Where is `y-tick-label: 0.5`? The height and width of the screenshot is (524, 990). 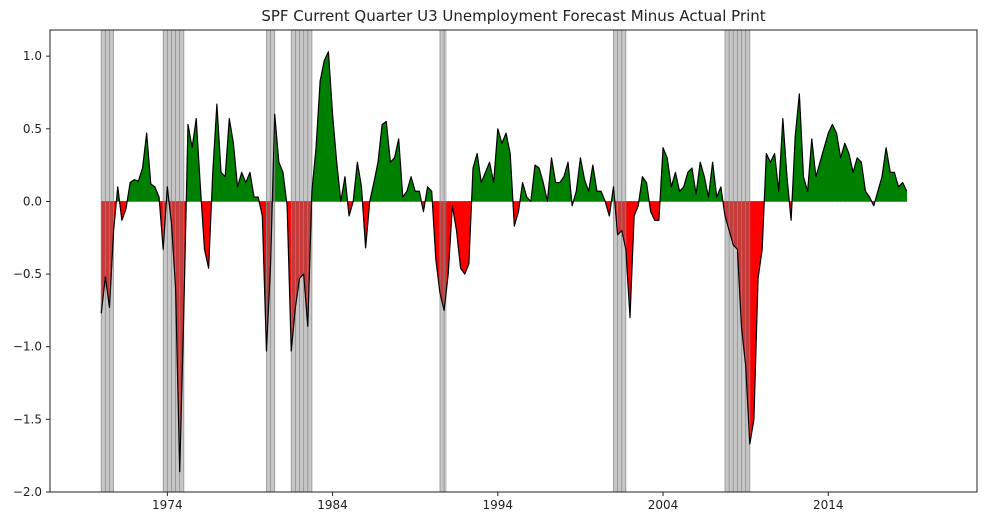
y-tick-label: 0.5 is located at coordinates (32, 129).